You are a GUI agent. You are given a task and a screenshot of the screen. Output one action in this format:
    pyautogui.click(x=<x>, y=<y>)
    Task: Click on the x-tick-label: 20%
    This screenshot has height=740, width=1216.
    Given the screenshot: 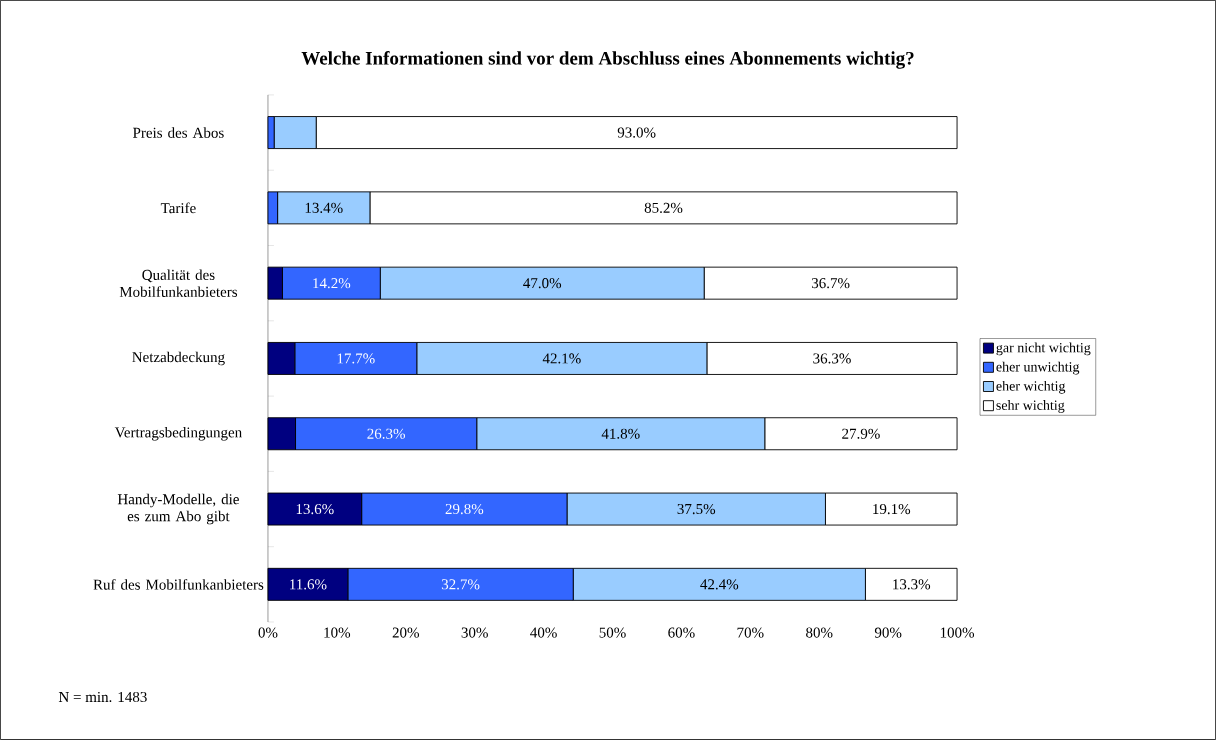 What is the action you would take?
    pyautogui.click(x=406, y=632)
    